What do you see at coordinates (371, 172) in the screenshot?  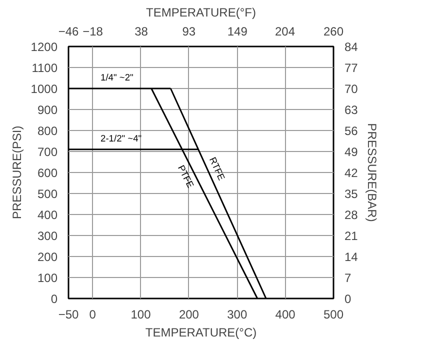 I see `y2-axis-title: PRESSURE(BAR)` at bounding box center [371, 172].